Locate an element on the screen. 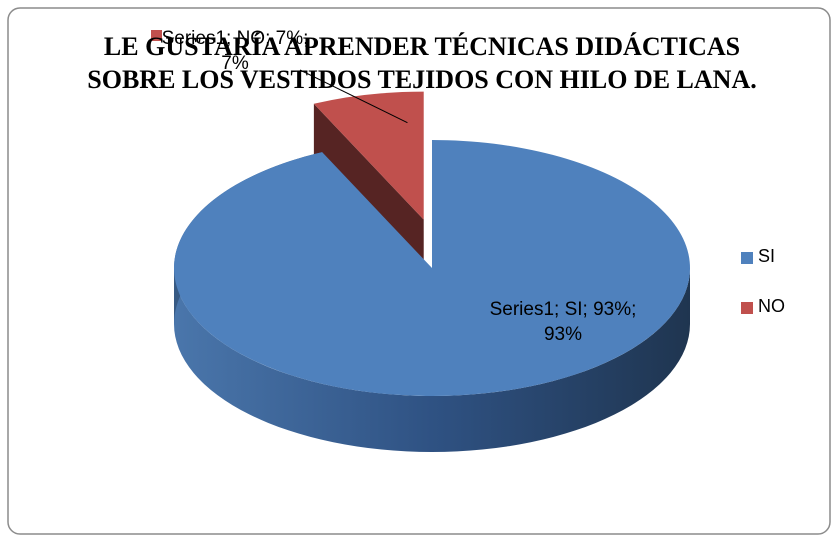 This screenshot has width=838, height=542. slice is located at coordinates (368, 155).